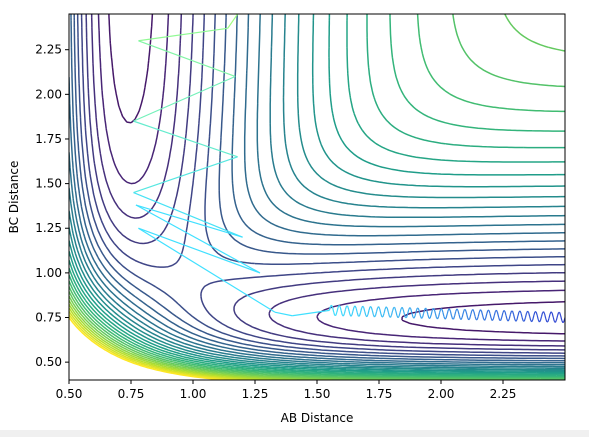 The width and height of the screenshot is (589, 437). Describe the element at coordinates (48, 184) in the screenshot. I see `y-tick-label: 1.50` at that location.